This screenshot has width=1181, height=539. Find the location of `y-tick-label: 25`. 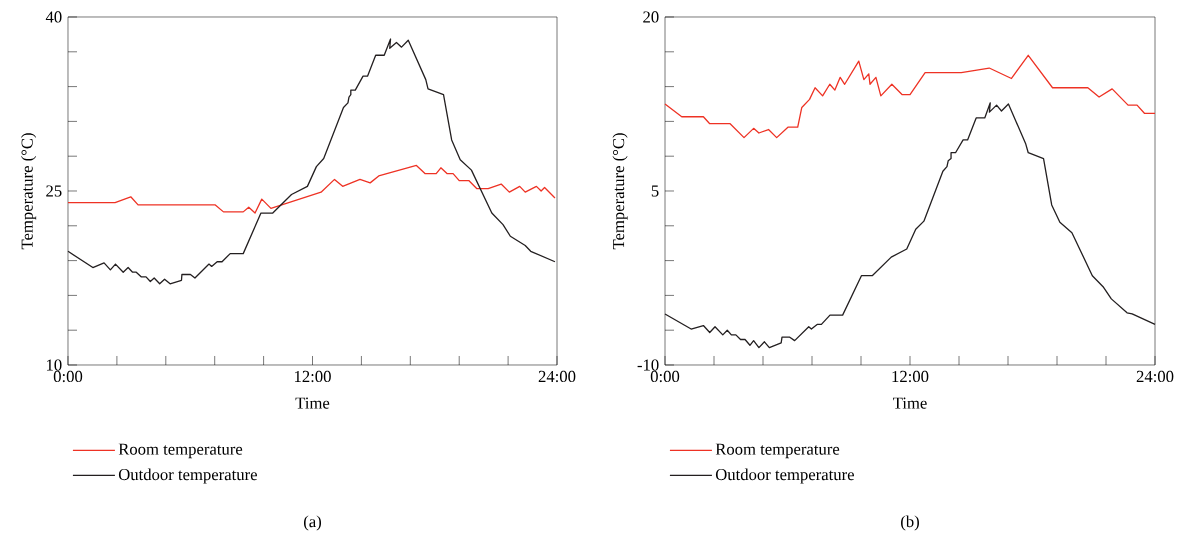

y-tick-label: 25 is located at coordinates (54, 191).